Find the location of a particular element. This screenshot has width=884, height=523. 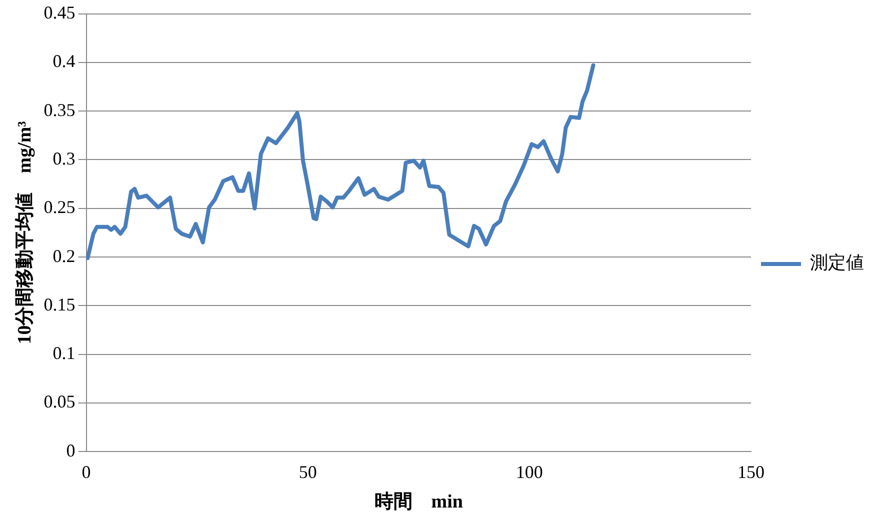

y-tick-label: 0.3 is located at coordinates (64, 158).